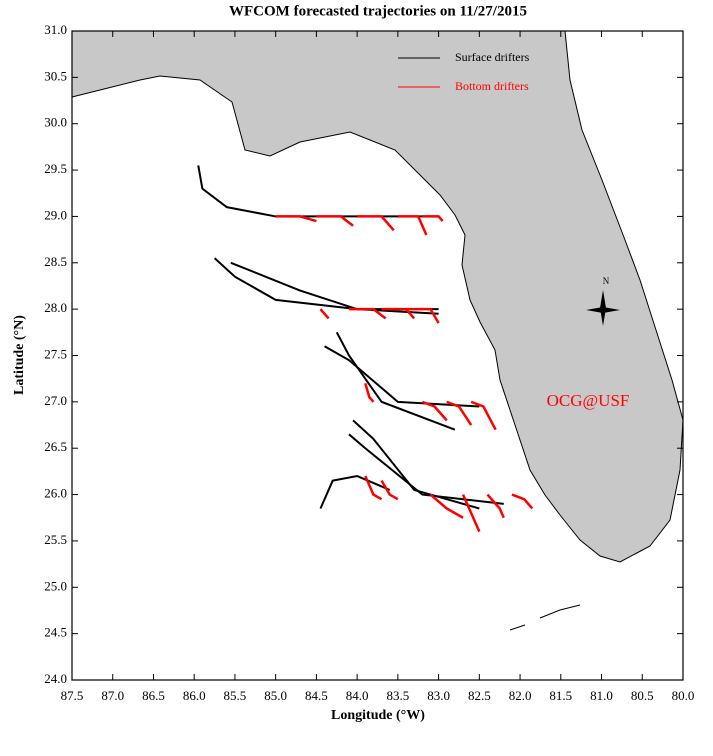  I want to click on x-axis-label: Longitude (°W), so click(378, 715).